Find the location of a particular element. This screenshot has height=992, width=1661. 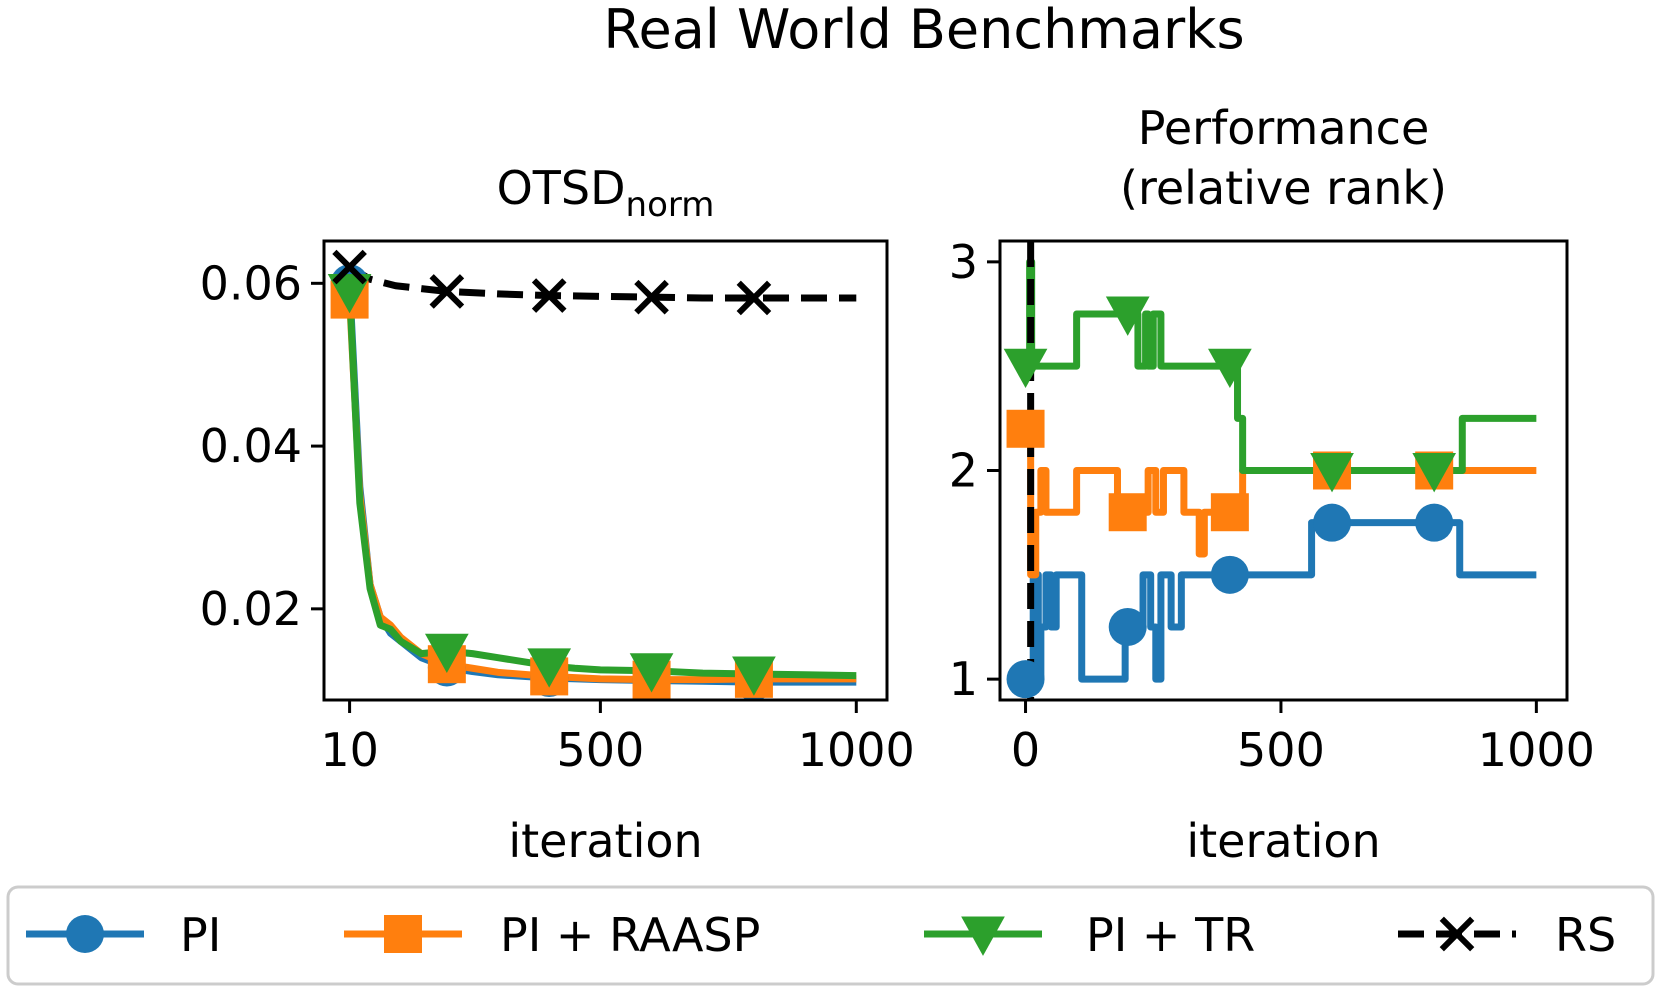

chart-title-subscript: norm is located at coordinates (670, 205).